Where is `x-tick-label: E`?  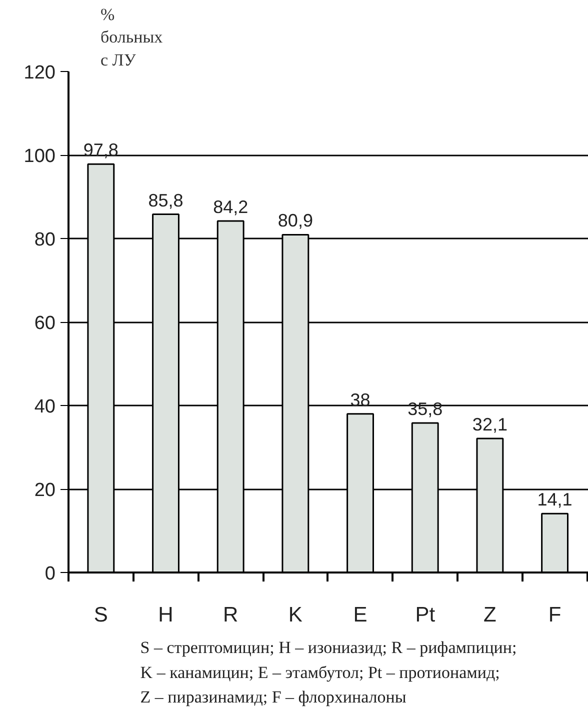
x-tick-label: E is located at coordinates (360, 615).